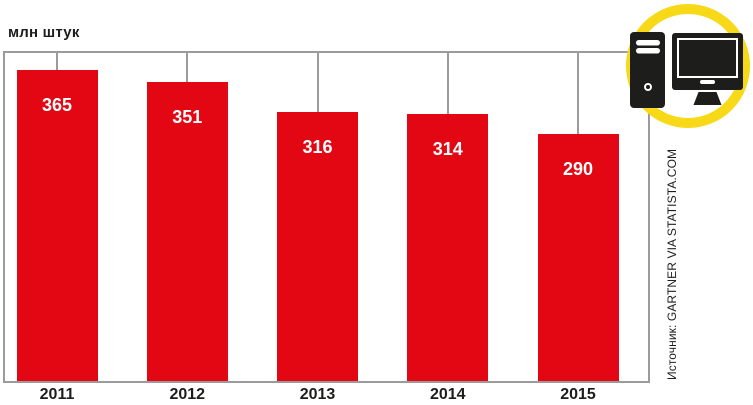  I want to click on axis-year-label: 2012, so click(187, 394).